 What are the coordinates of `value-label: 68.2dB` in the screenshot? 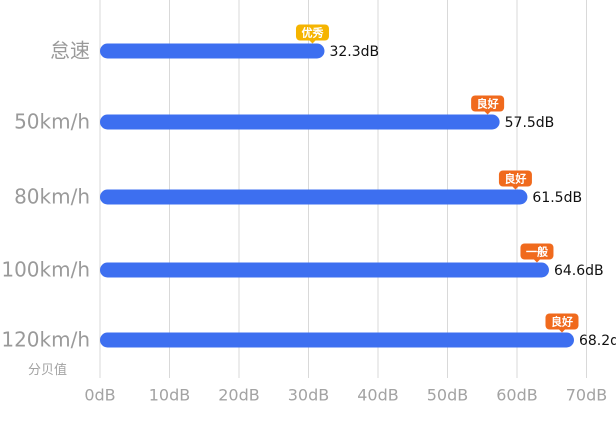 It's located at (597, 341).